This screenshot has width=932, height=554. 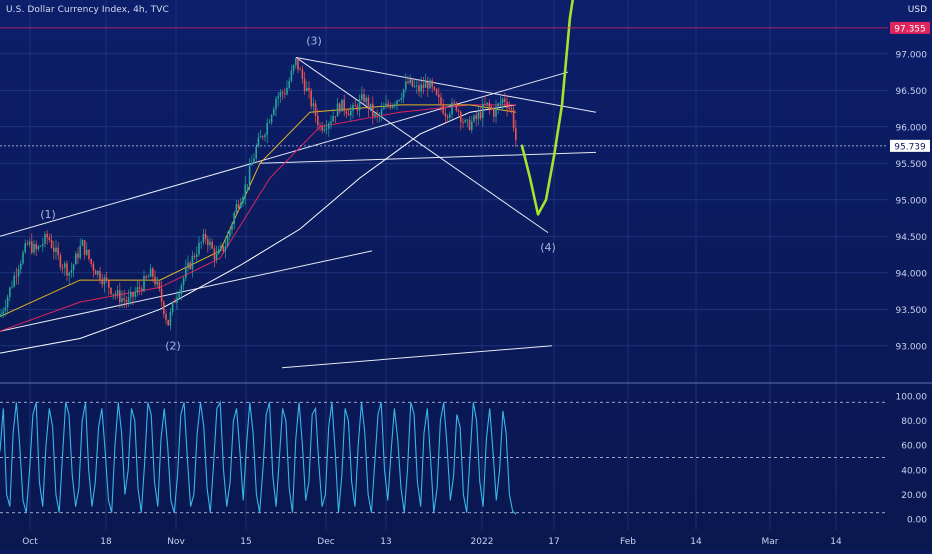 I want to click on price-tick-label: 94.500, so click(x=912, y=238).